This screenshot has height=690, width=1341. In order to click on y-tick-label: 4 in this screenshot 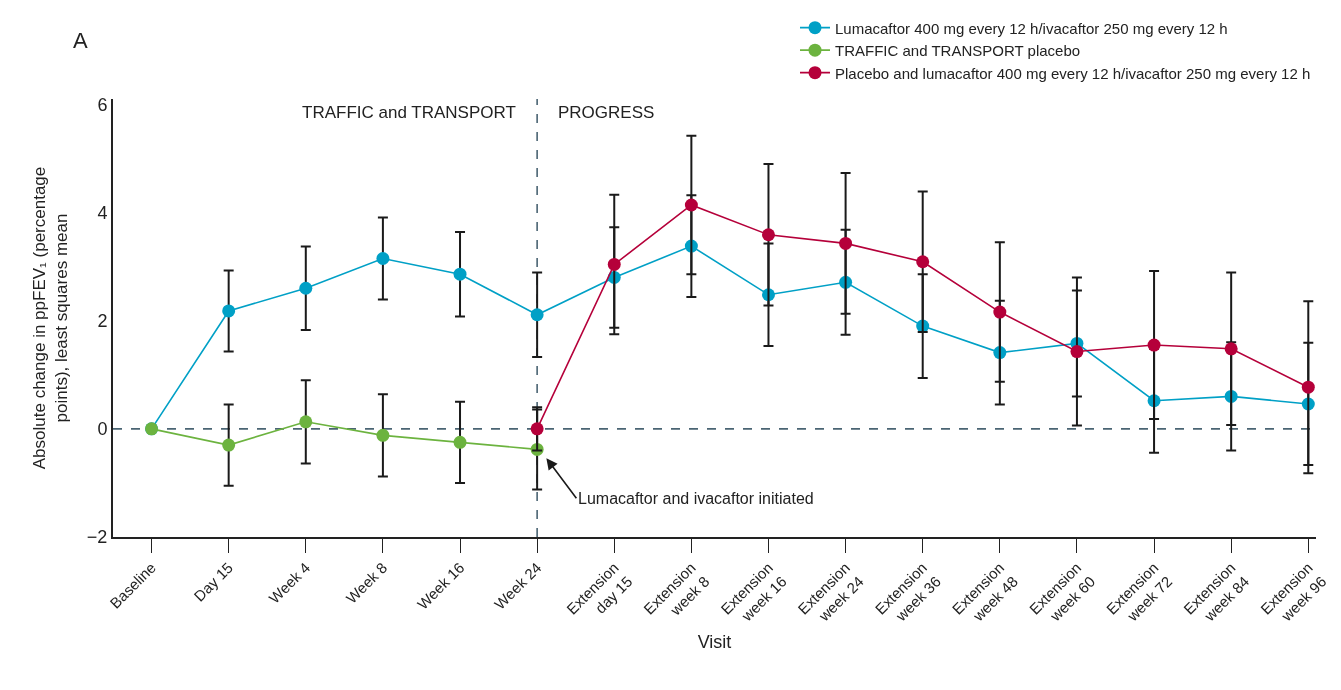, I will do `click(102, 212)`.